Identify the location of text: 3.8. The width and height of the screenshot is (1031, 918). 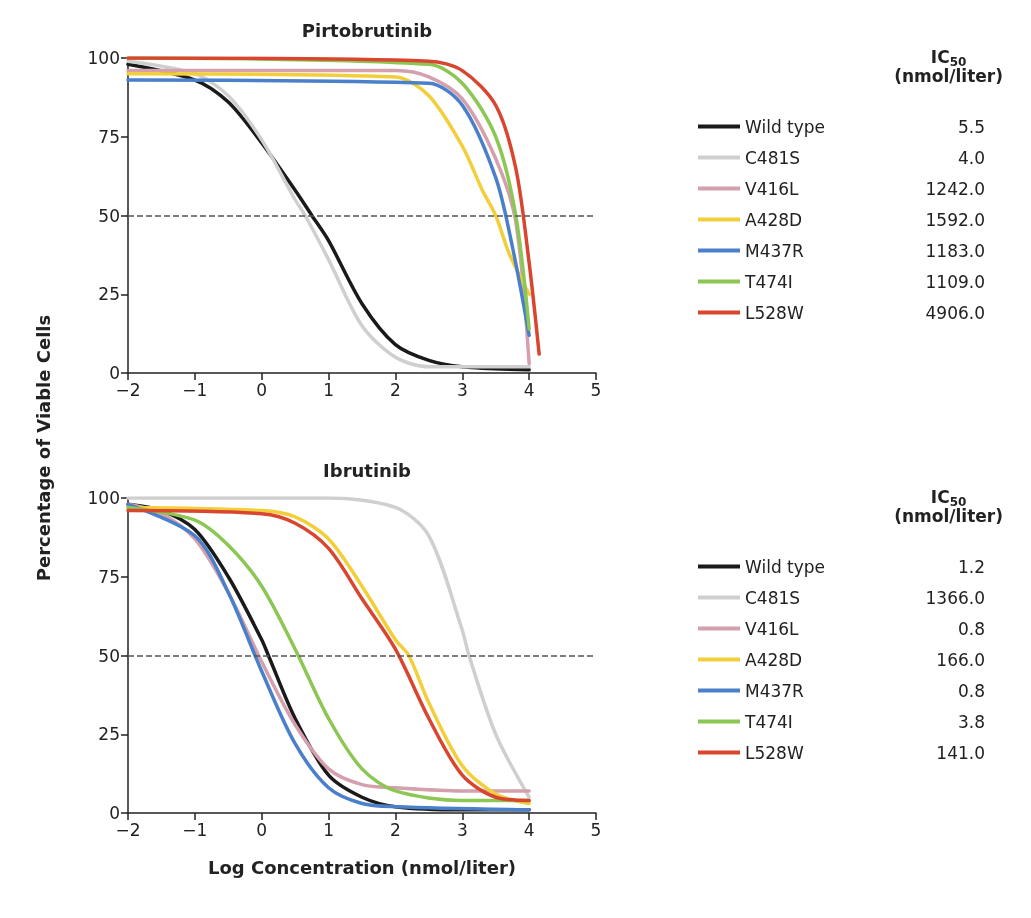
(971, 721).